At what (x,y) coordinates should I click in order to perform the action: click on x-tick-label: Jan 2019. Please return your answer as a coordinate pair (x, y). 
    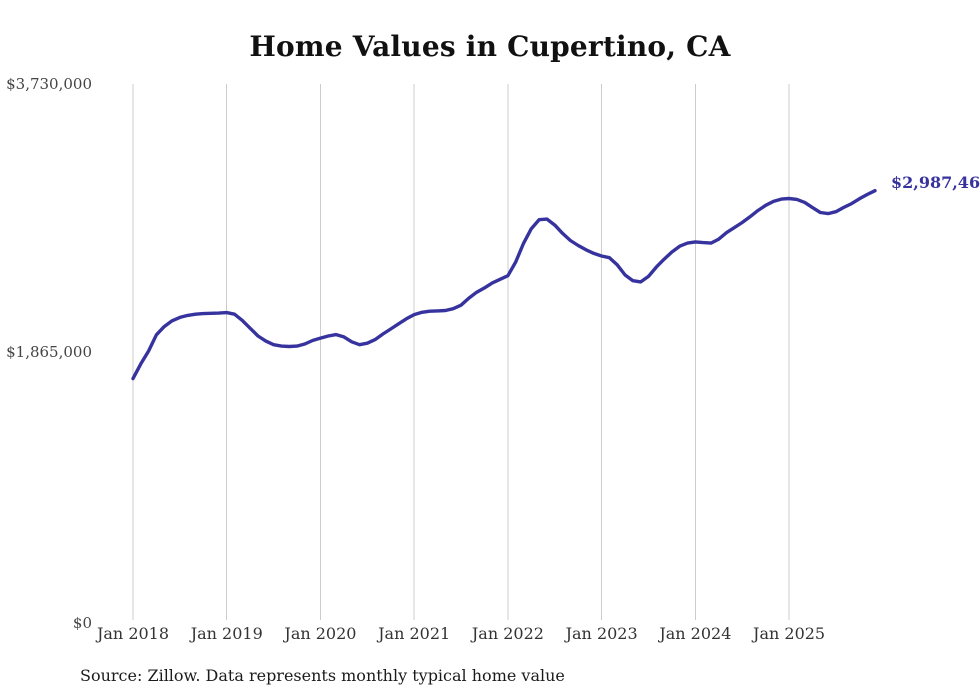
    Looking at the image, I should click on (226, 633).